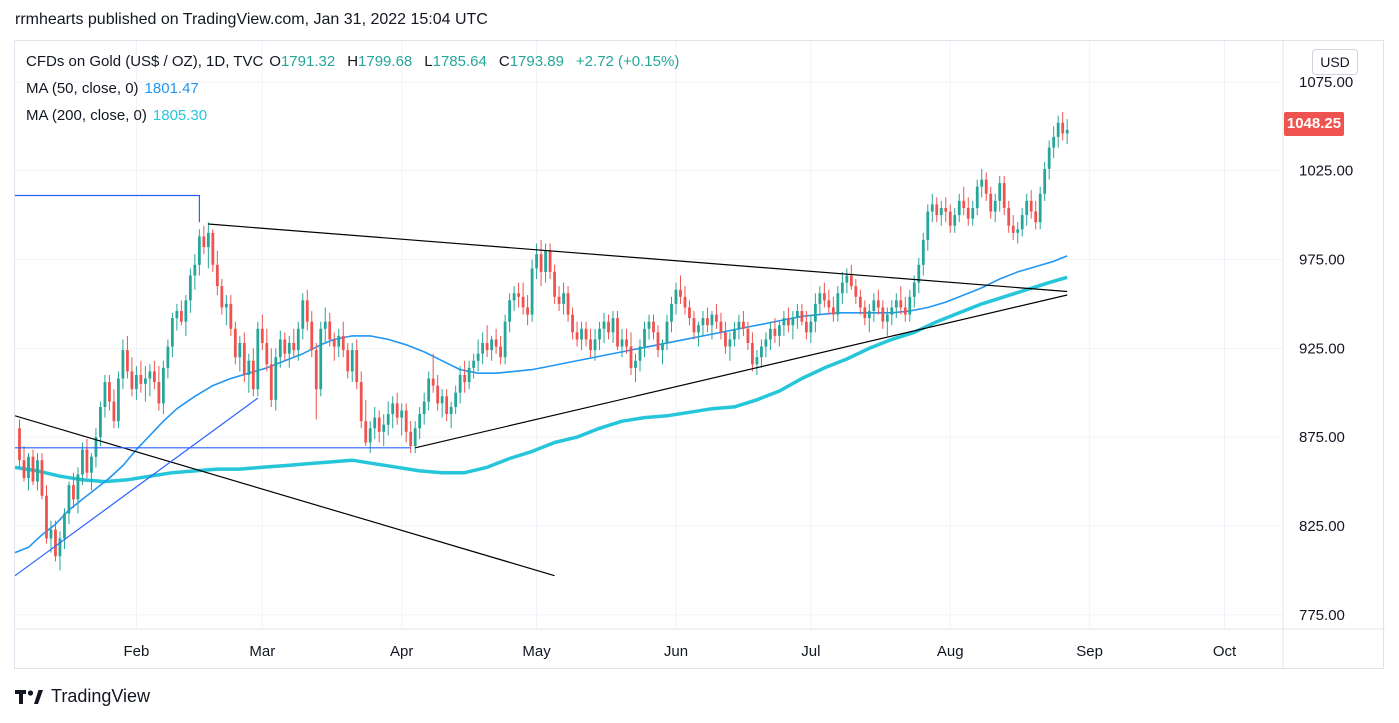 This screenshot has height=723, width=1399. I want to click on ma200-legend: MA (200, close, 0) 1805.30, so click(119, 115).